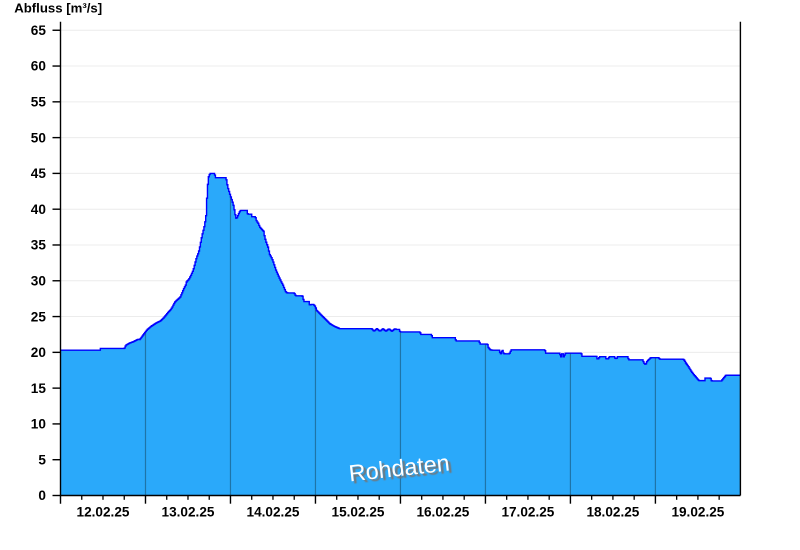 This screenshot has height=550, width=800. What do you see at coordinates (188, 512) in the screenshot?
I see `svg-text: 13.02.25` at bounding box center [188, 512].